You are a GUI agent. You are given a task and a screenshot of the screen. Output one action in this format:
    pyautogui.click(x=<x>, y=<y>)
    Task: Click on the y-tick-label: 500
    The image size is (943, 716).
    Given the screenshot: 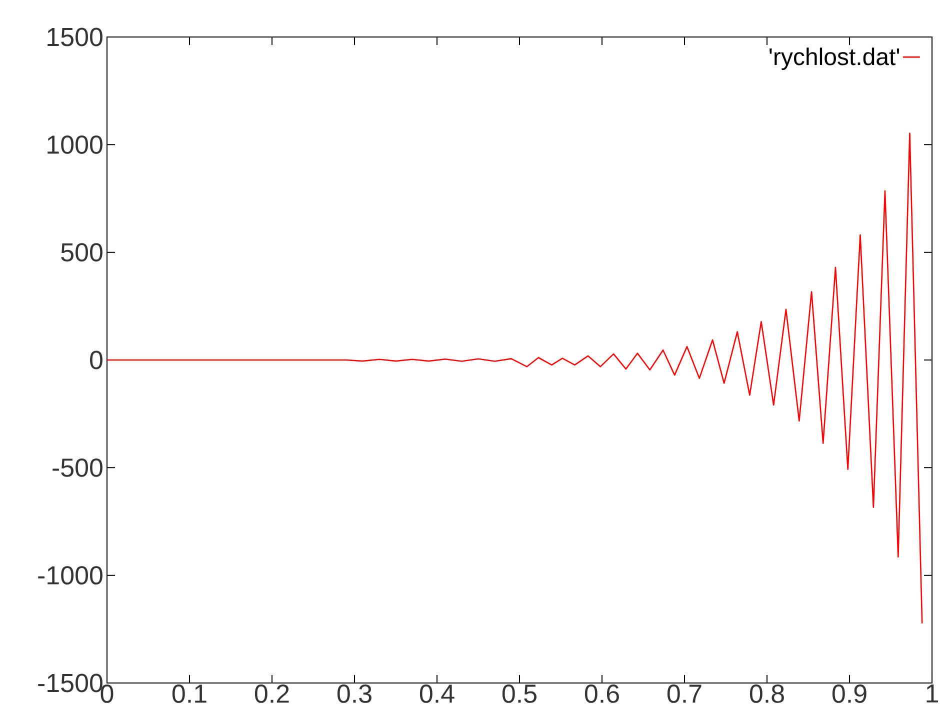 What is the action you would take?
    pyautogui.click(x=81, y=252)
    